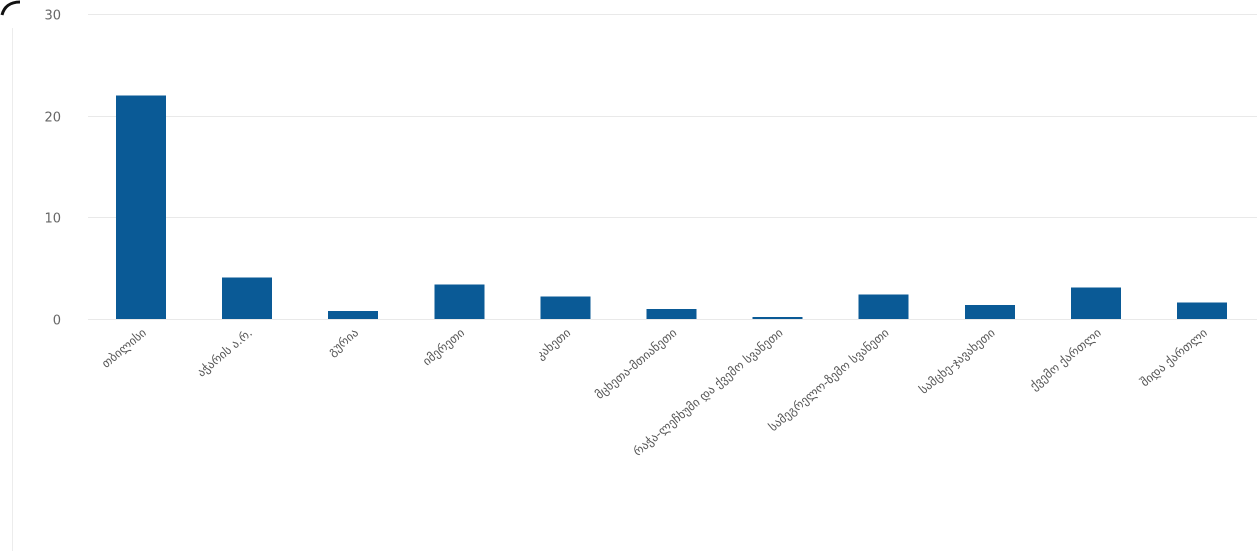  Describe the element at coordinates (1065, 359) in the screenshot. I see `x-category-label: ქვემო ქართლი` at that location.